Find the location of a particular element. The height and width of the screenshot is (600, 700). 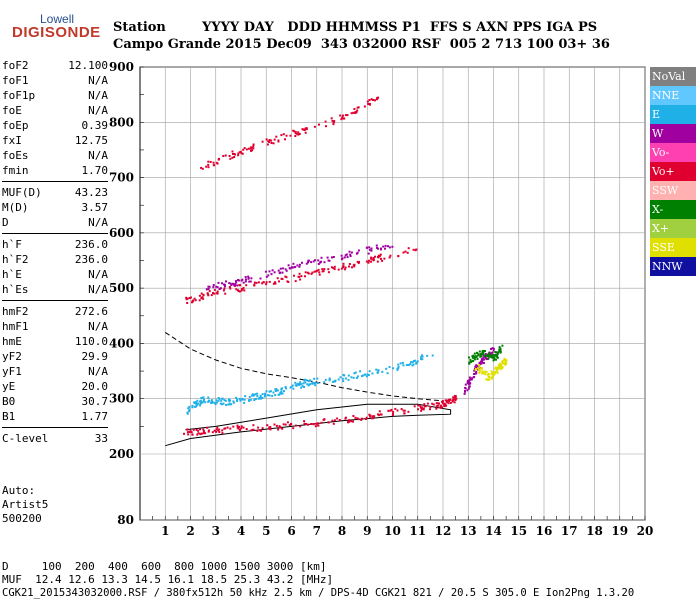

legend-entry-noval: NoVal is located at coordinates (673, 76).